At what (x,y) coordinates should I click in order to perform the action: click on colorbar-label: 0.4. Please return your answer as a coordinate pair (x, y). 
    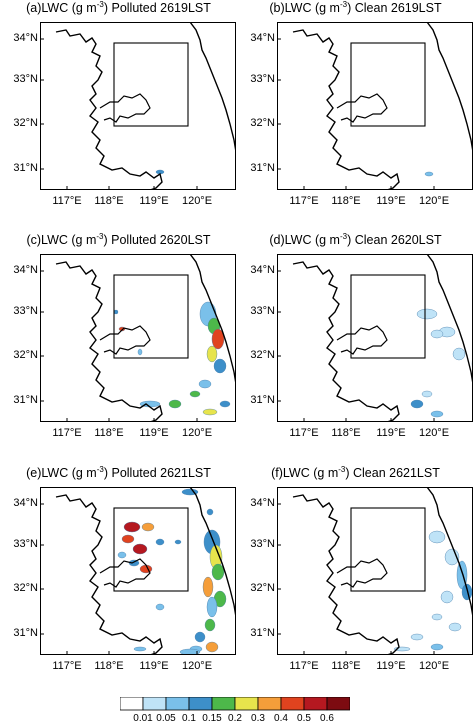
    Looking at the image, I should click on (281, 718).